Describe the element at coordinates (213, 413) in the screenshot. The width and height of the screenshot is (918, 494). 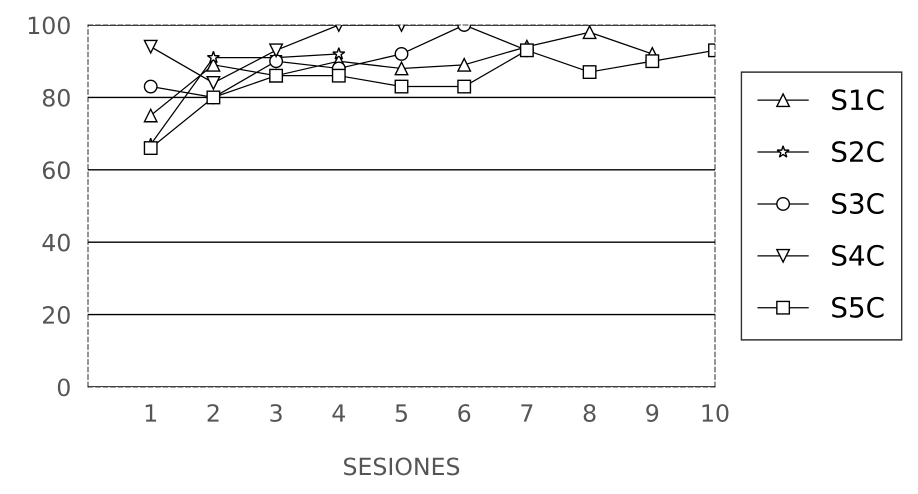
I see `x-tick-label: 2` at that location.